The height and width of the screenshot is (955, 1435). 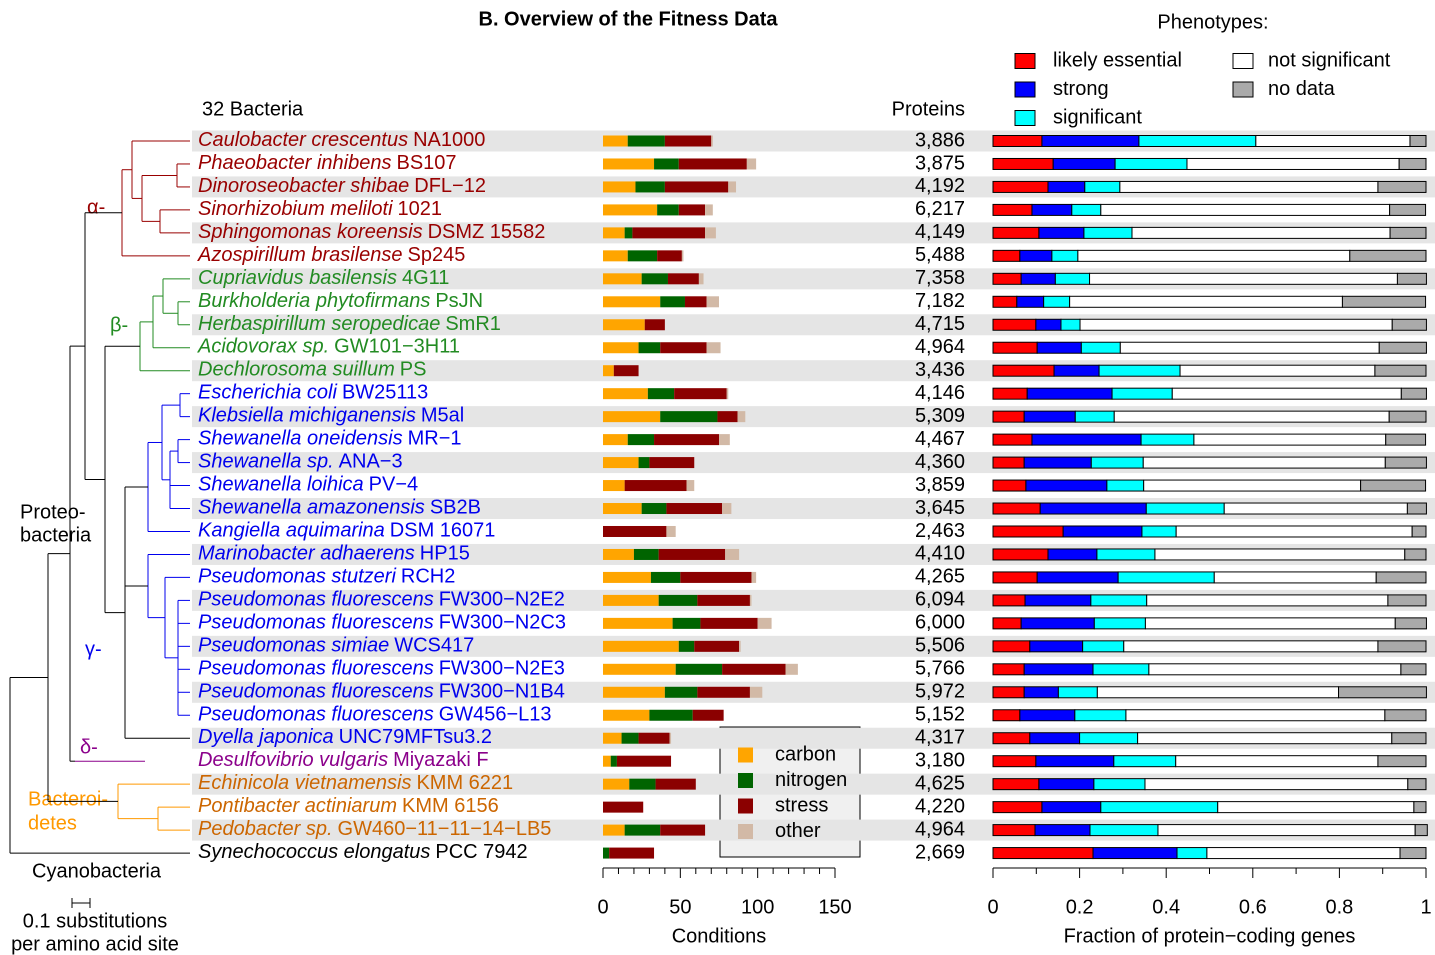 What do you see at coordinates (940, 852) in the screenshot?
I see `protein-count: 2,669` at bounding box center [940, 852].